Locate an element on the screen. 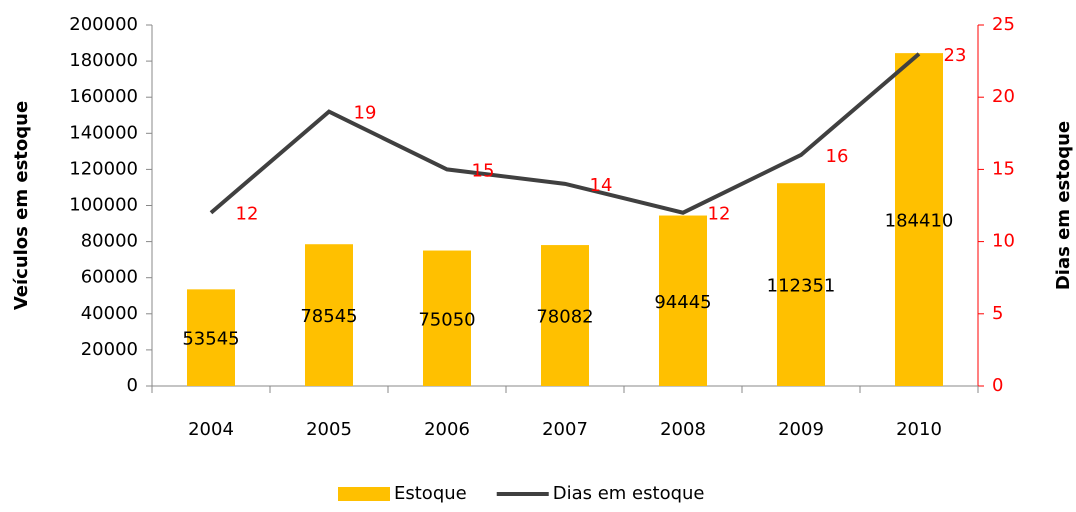 Image resolution: width=1076 pixels, height=512 pixels. bar-value-label: 78082 is located at coordinates (564, 317).